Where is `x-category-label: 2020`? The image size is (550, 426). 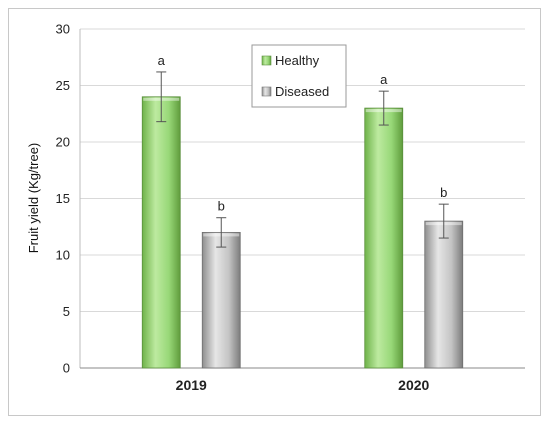
x-category-label: 2020 is located at coordinates (413, 385).